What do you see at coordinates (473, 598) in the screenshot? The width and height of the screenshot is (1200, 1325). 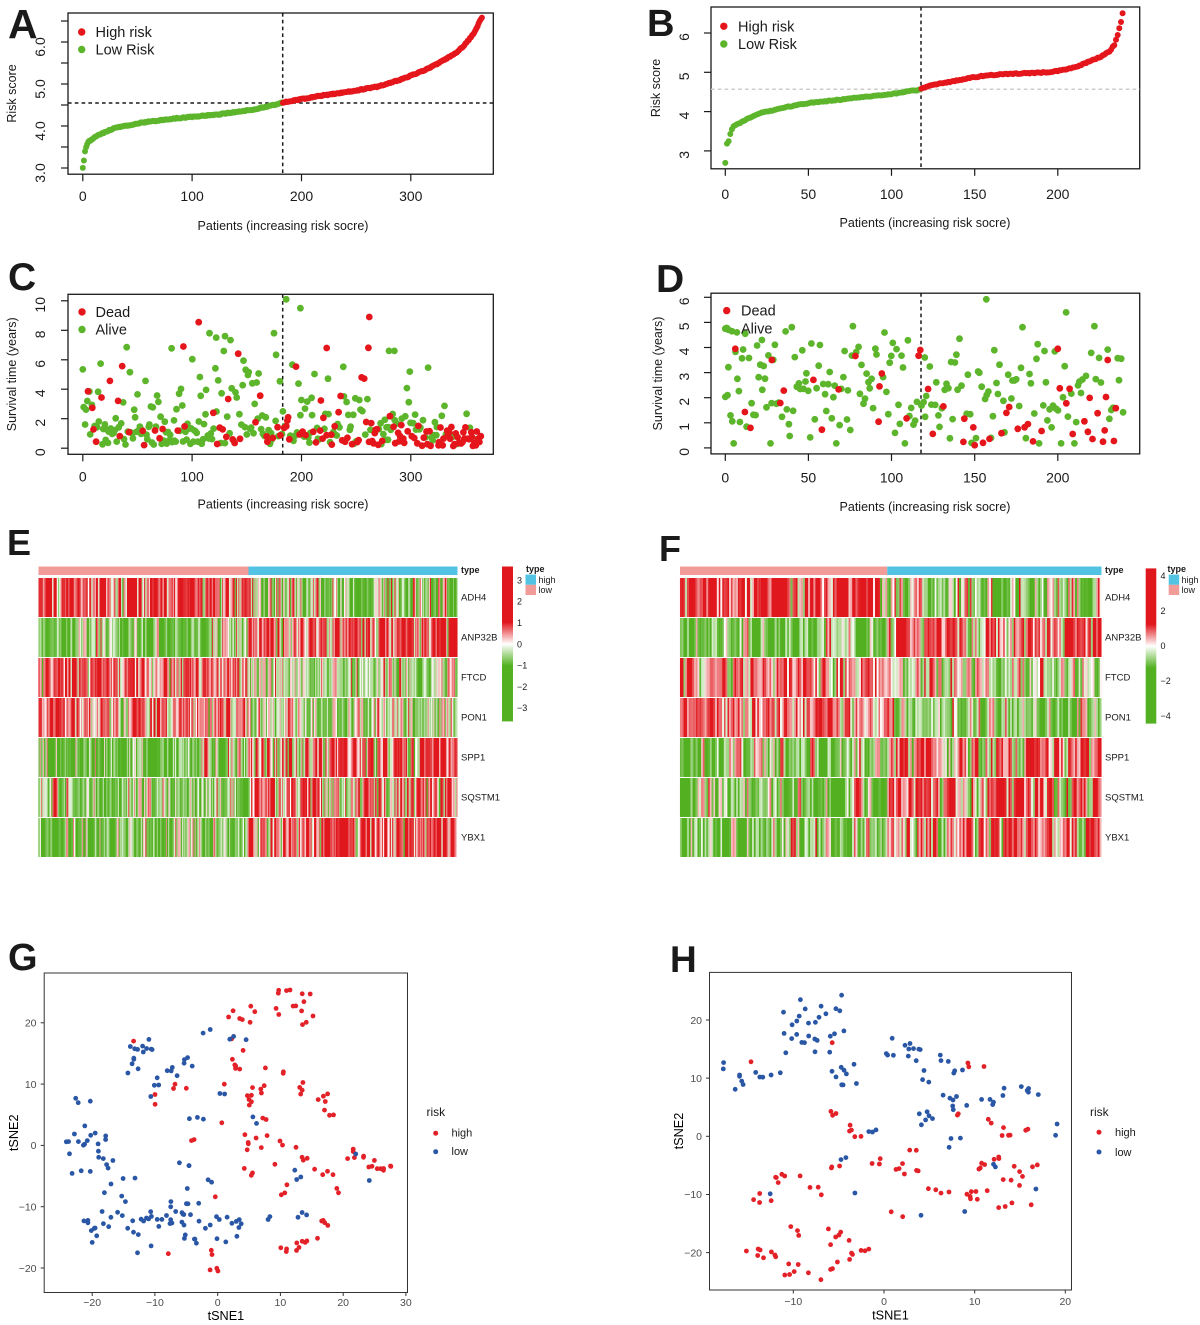 I see `svg-text: ADH4` at bounding box center [473, 598].